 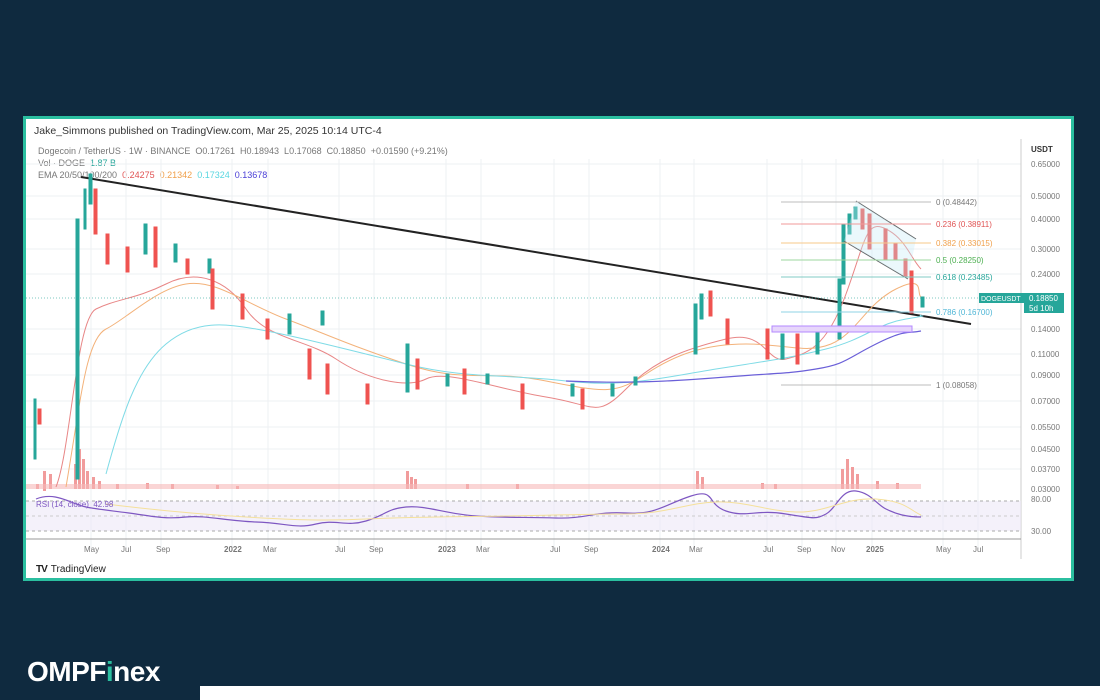 What do you see at coordinates (66, 671) in the screenshot?
I see `brand-part: OMPF` at bounding box center [66, 671].